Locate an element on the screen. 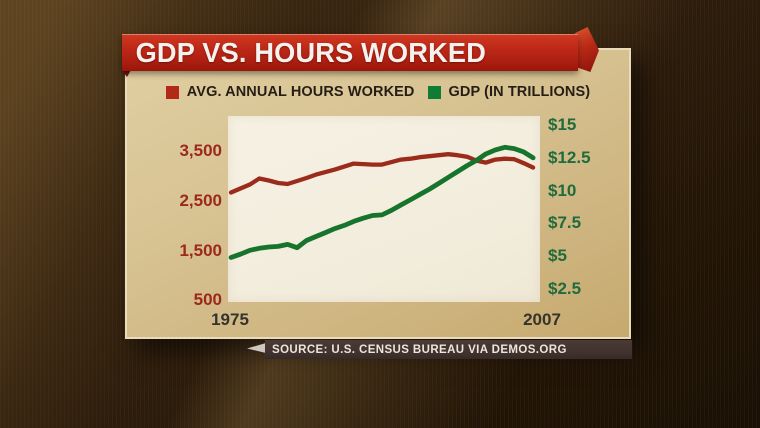  legend-item-gdp: GDP (IN TRILLIONS) is located at coordinates (509, 92).